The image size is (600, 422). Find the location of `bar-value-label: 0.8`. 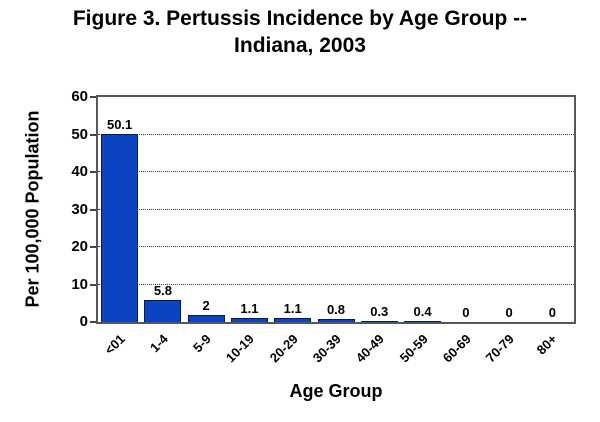

bar-value-label: 0.8 is located at coordinates (336, 309).